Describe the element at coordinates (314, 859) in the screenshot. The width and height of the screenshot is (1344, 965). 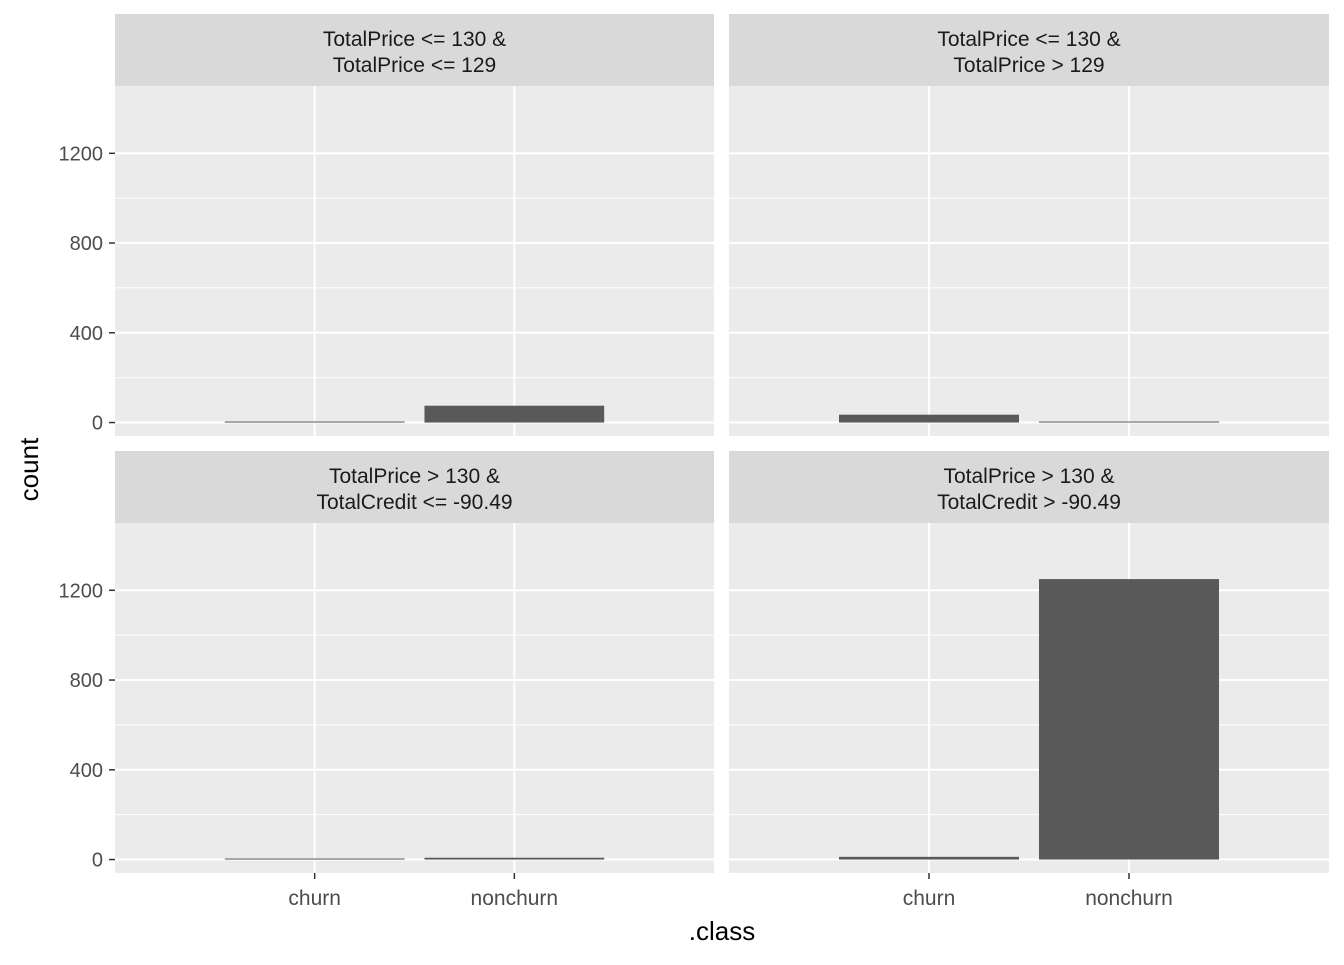
I see `bar-panel-3-churn` at that location.